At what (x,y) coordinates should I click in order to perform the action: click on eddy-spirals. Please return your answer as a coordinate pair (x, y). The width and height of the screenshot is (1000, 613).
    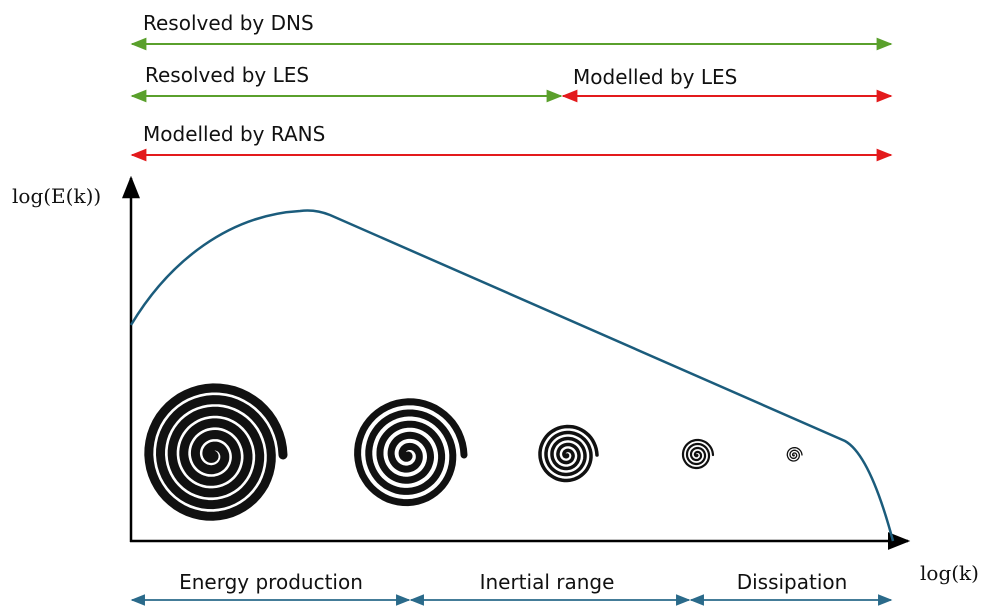
    Looking at the image, I should click on (473, 452).